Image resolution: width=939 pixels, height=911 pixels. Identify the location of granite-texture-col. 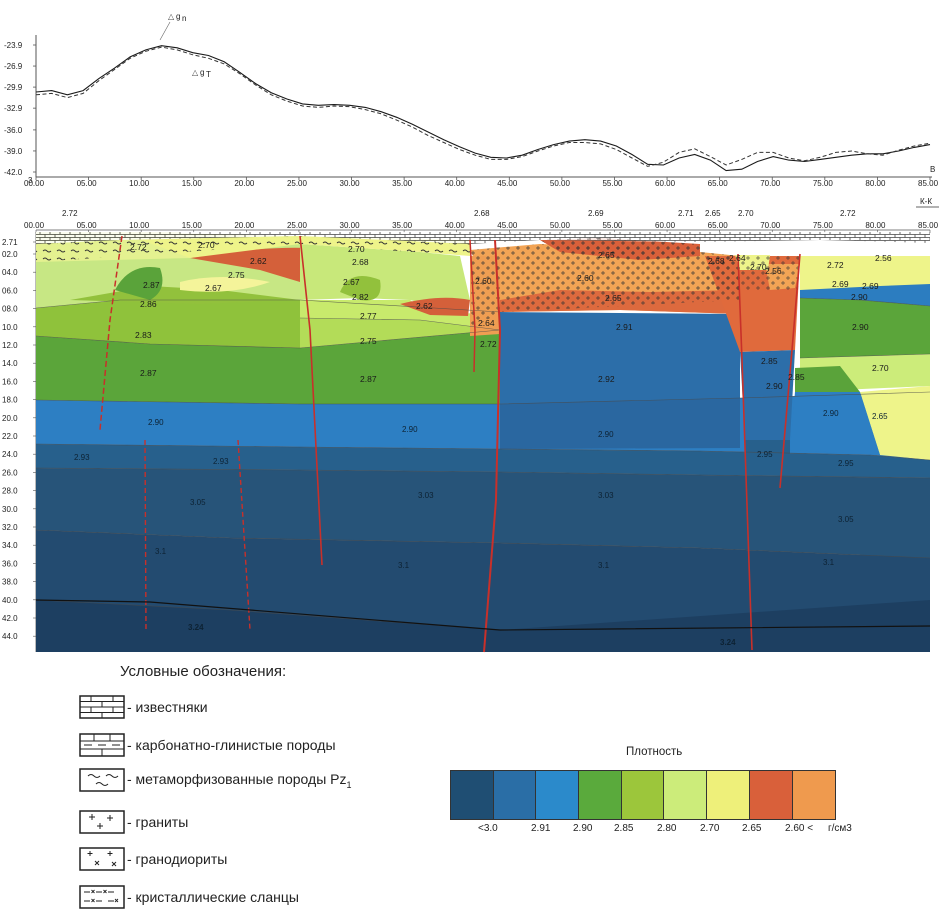
(752, 273).